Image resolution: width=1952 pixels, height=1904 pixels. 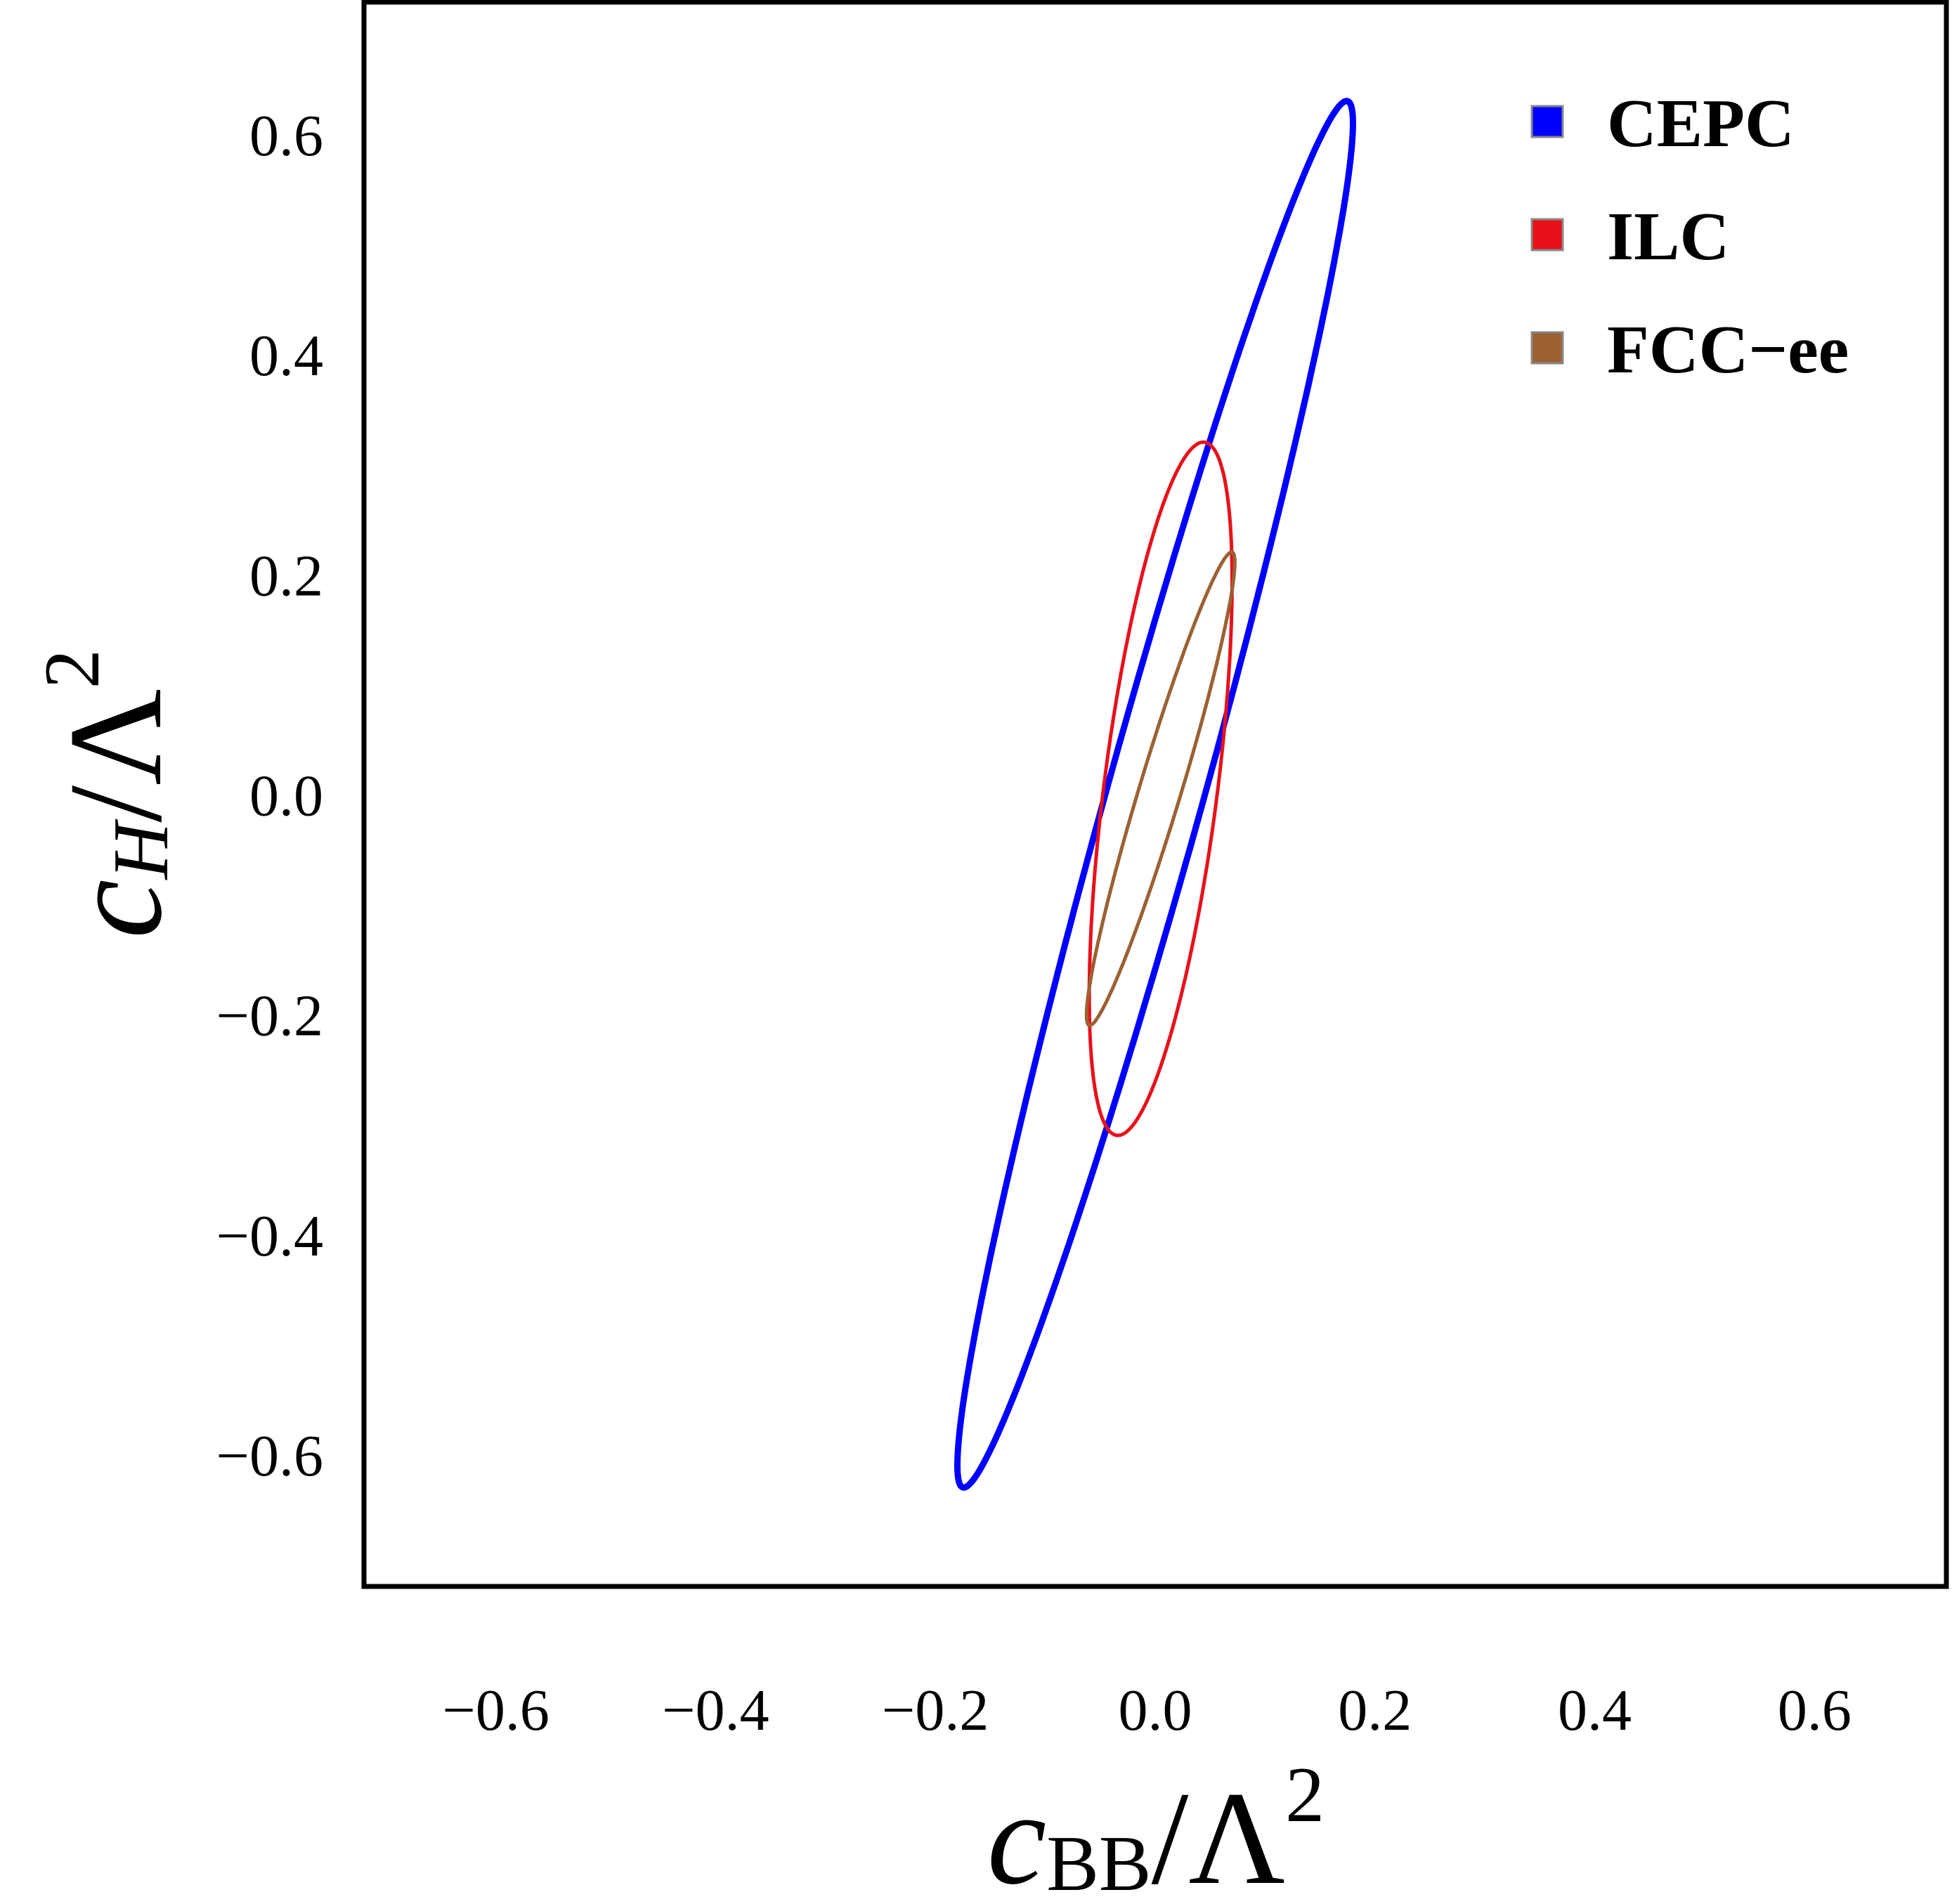 What do you see at coordinates (1815, 1711) in the screenshot?
I see `x-tick-label: 0.6` at bounding box center [1815, 1711].